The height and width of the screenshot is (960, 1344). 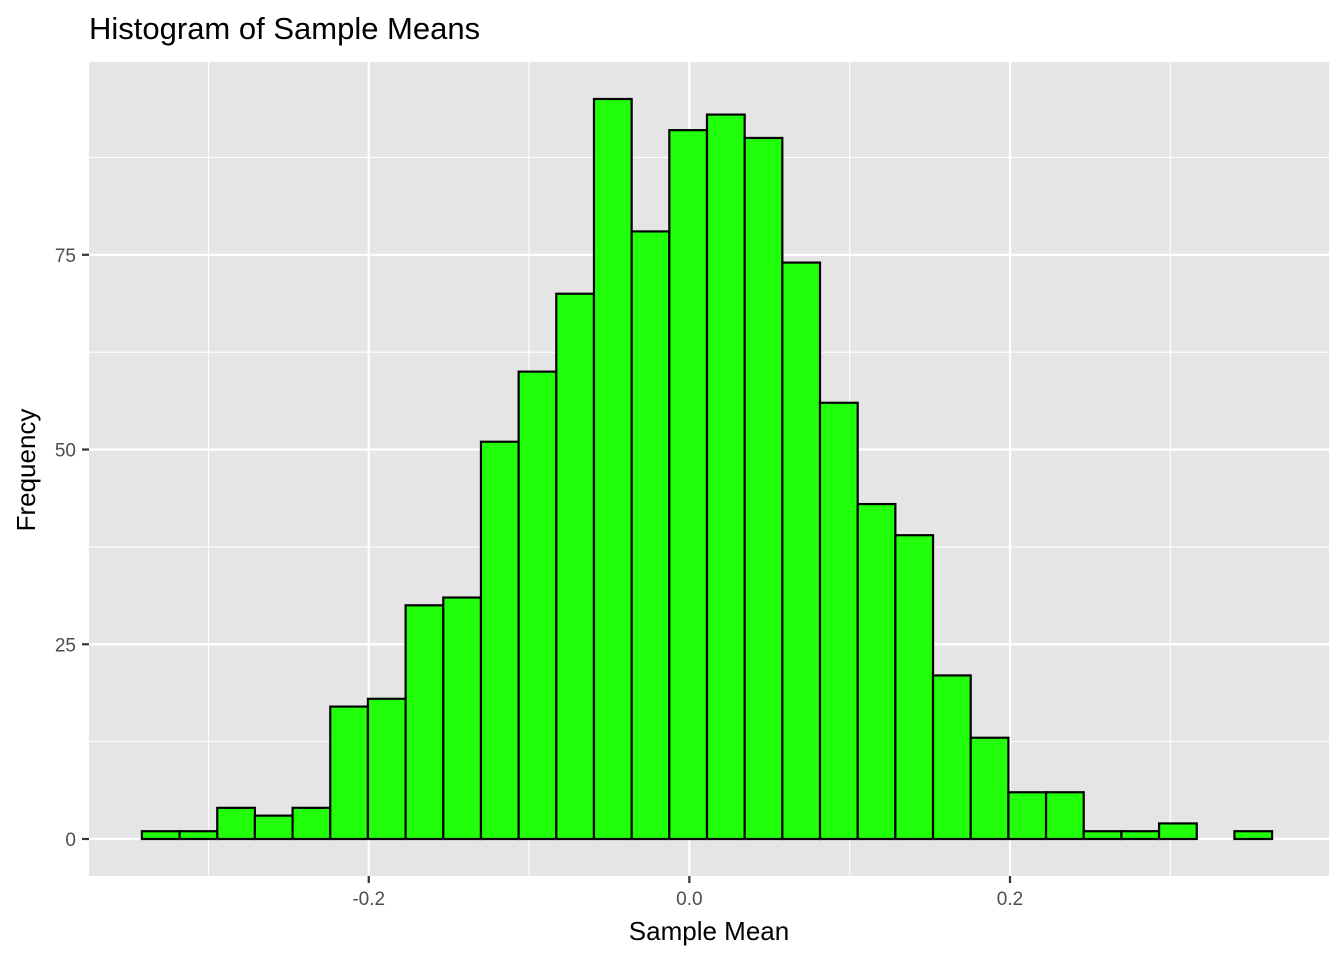 I want to click on x-axis-title: Sample Mean, so click(x=709, y=931).